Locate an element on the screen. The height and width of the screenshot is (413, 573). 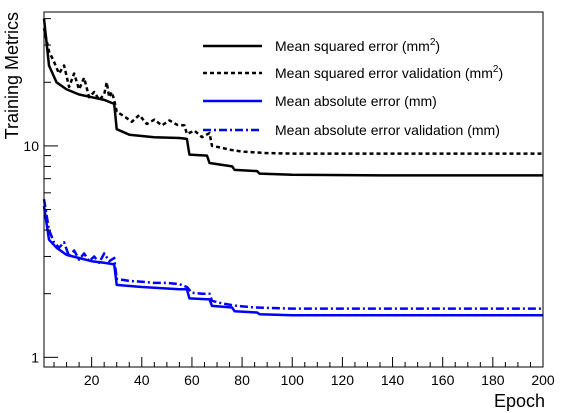
legend-label-3: Mean absolute error (mm) is located at coordinates (356, 101).